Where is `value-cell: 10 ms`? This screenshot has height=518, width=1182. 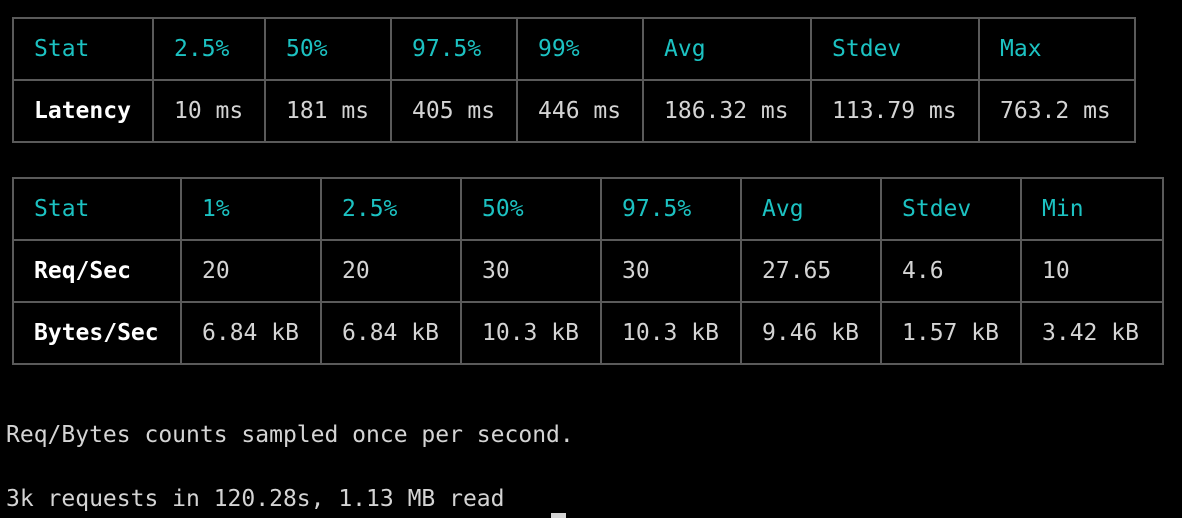 value-cell: 10 ms is located at coordinates (209, 111).